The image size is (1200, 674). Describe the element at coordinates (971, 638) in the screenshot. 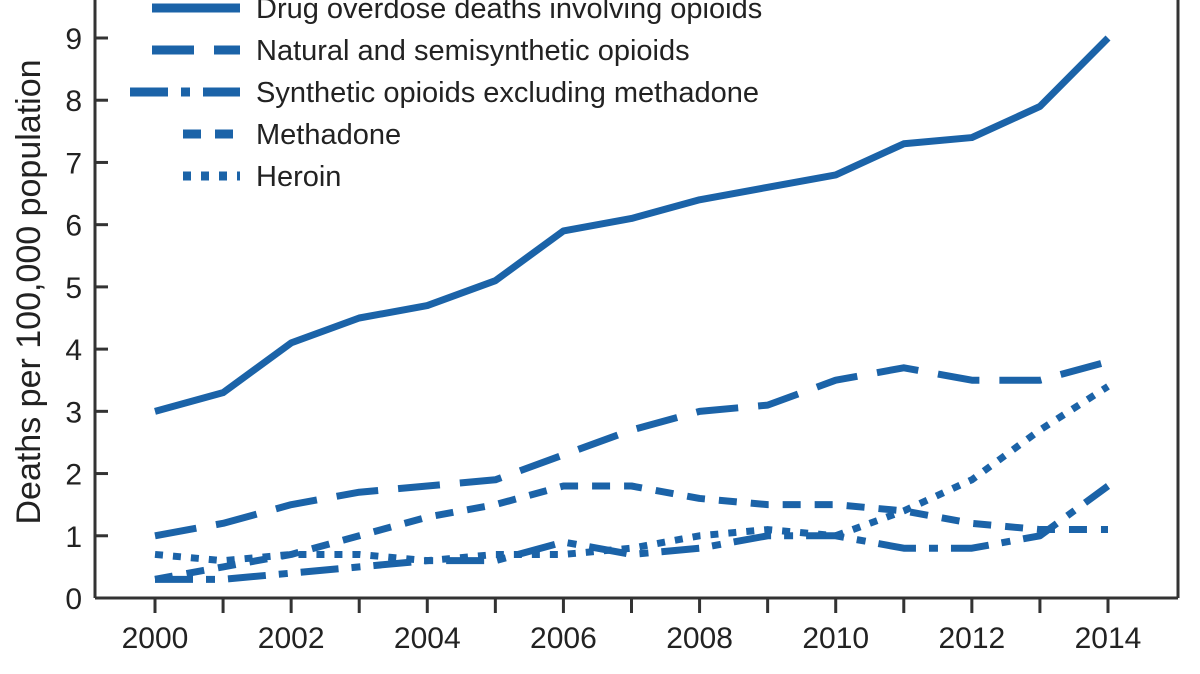

I see `x-tick-label: 2012` at that location.